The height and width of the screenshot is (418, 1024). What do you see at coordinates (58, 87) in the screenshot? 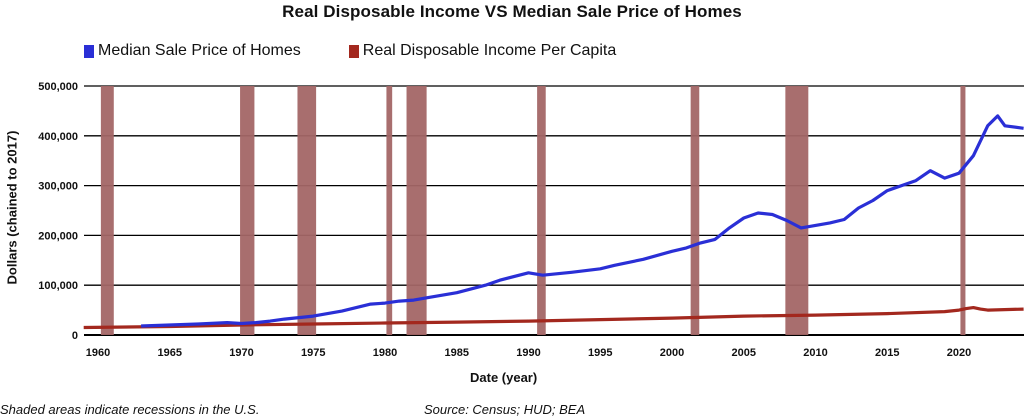
I see `y-tick-label: 500,000` at bounding box center [58, 87].